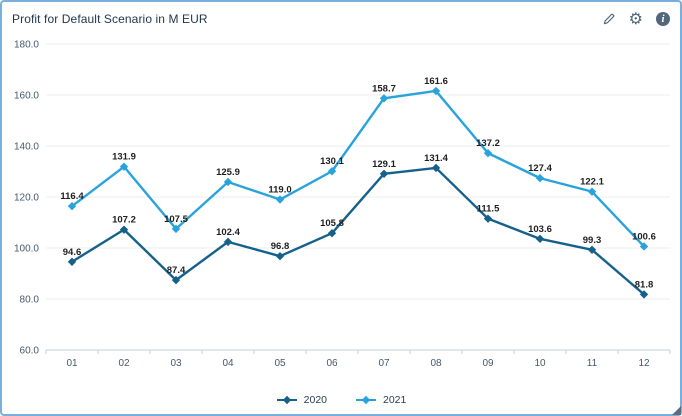 This screenshot has height=416, width=682. What do you see at coordinates (380, 400) in the screenshot?
I see `legend-item-2021: 2021` at bounding box center [380, 400].